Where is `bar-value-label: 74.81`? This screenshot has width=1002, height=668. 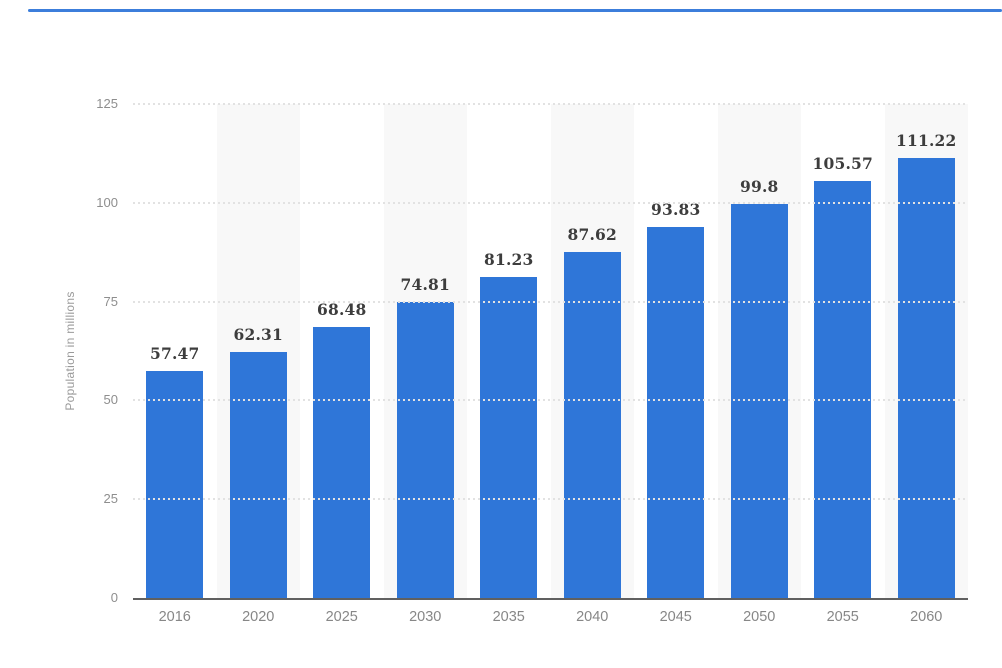 bar-value-label: 74.81 is located at coordinates (425, 284).